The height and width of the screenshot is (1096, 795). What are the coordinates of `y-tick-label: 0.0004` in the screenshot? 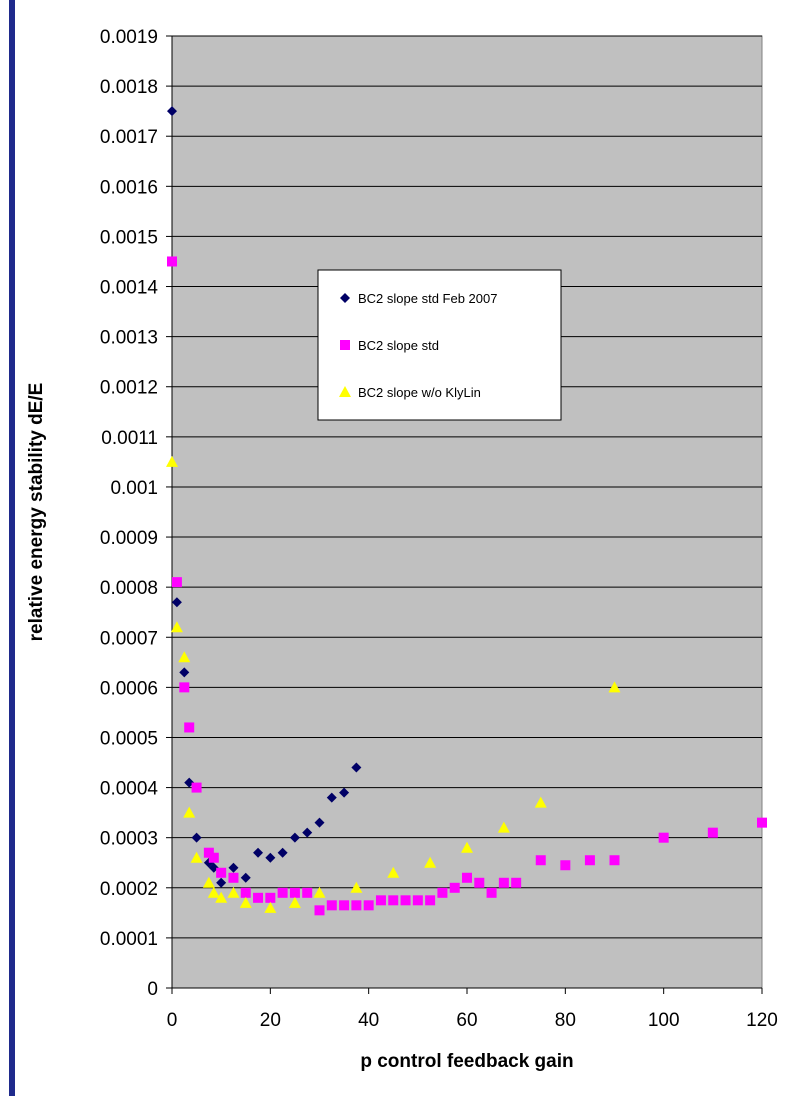 It's located at (129, 789).